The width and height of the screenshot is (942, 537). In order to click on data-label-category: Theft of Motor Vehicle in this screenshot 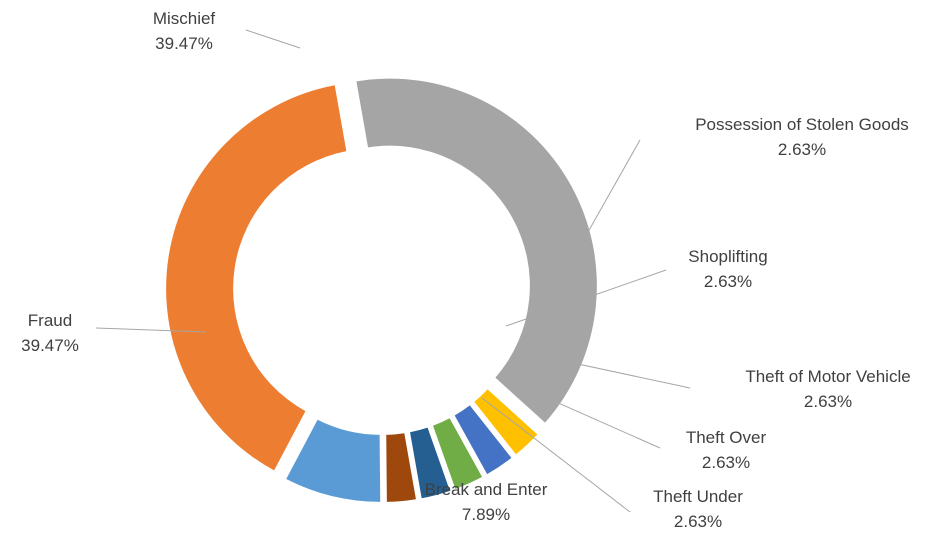, I will do `click(827, 376)`.